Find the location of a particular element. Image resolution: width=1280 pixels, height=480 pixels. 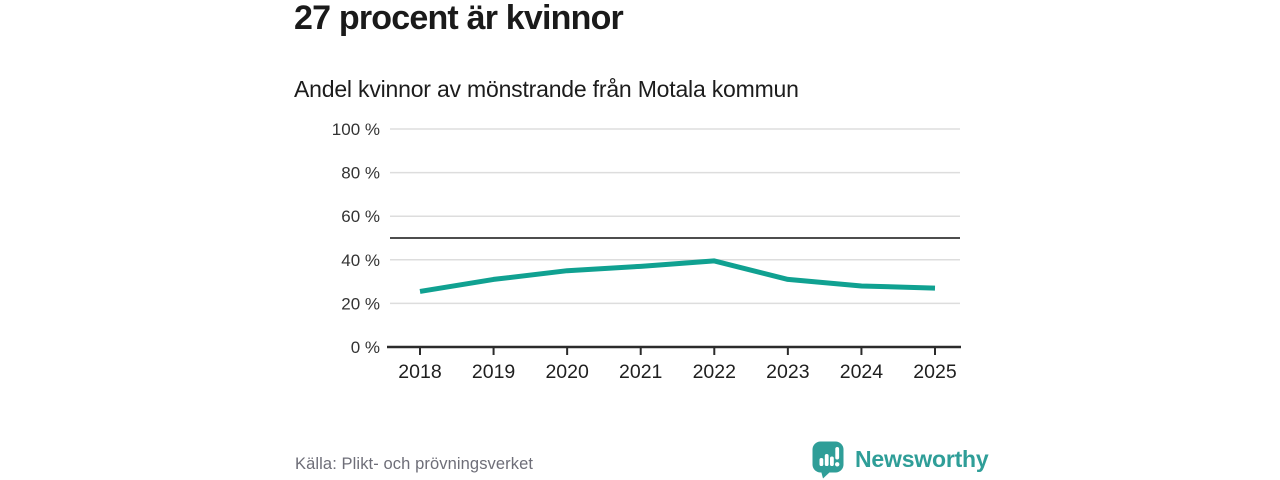

x-axis-label: 2025 is located at coordinates (935, 372).